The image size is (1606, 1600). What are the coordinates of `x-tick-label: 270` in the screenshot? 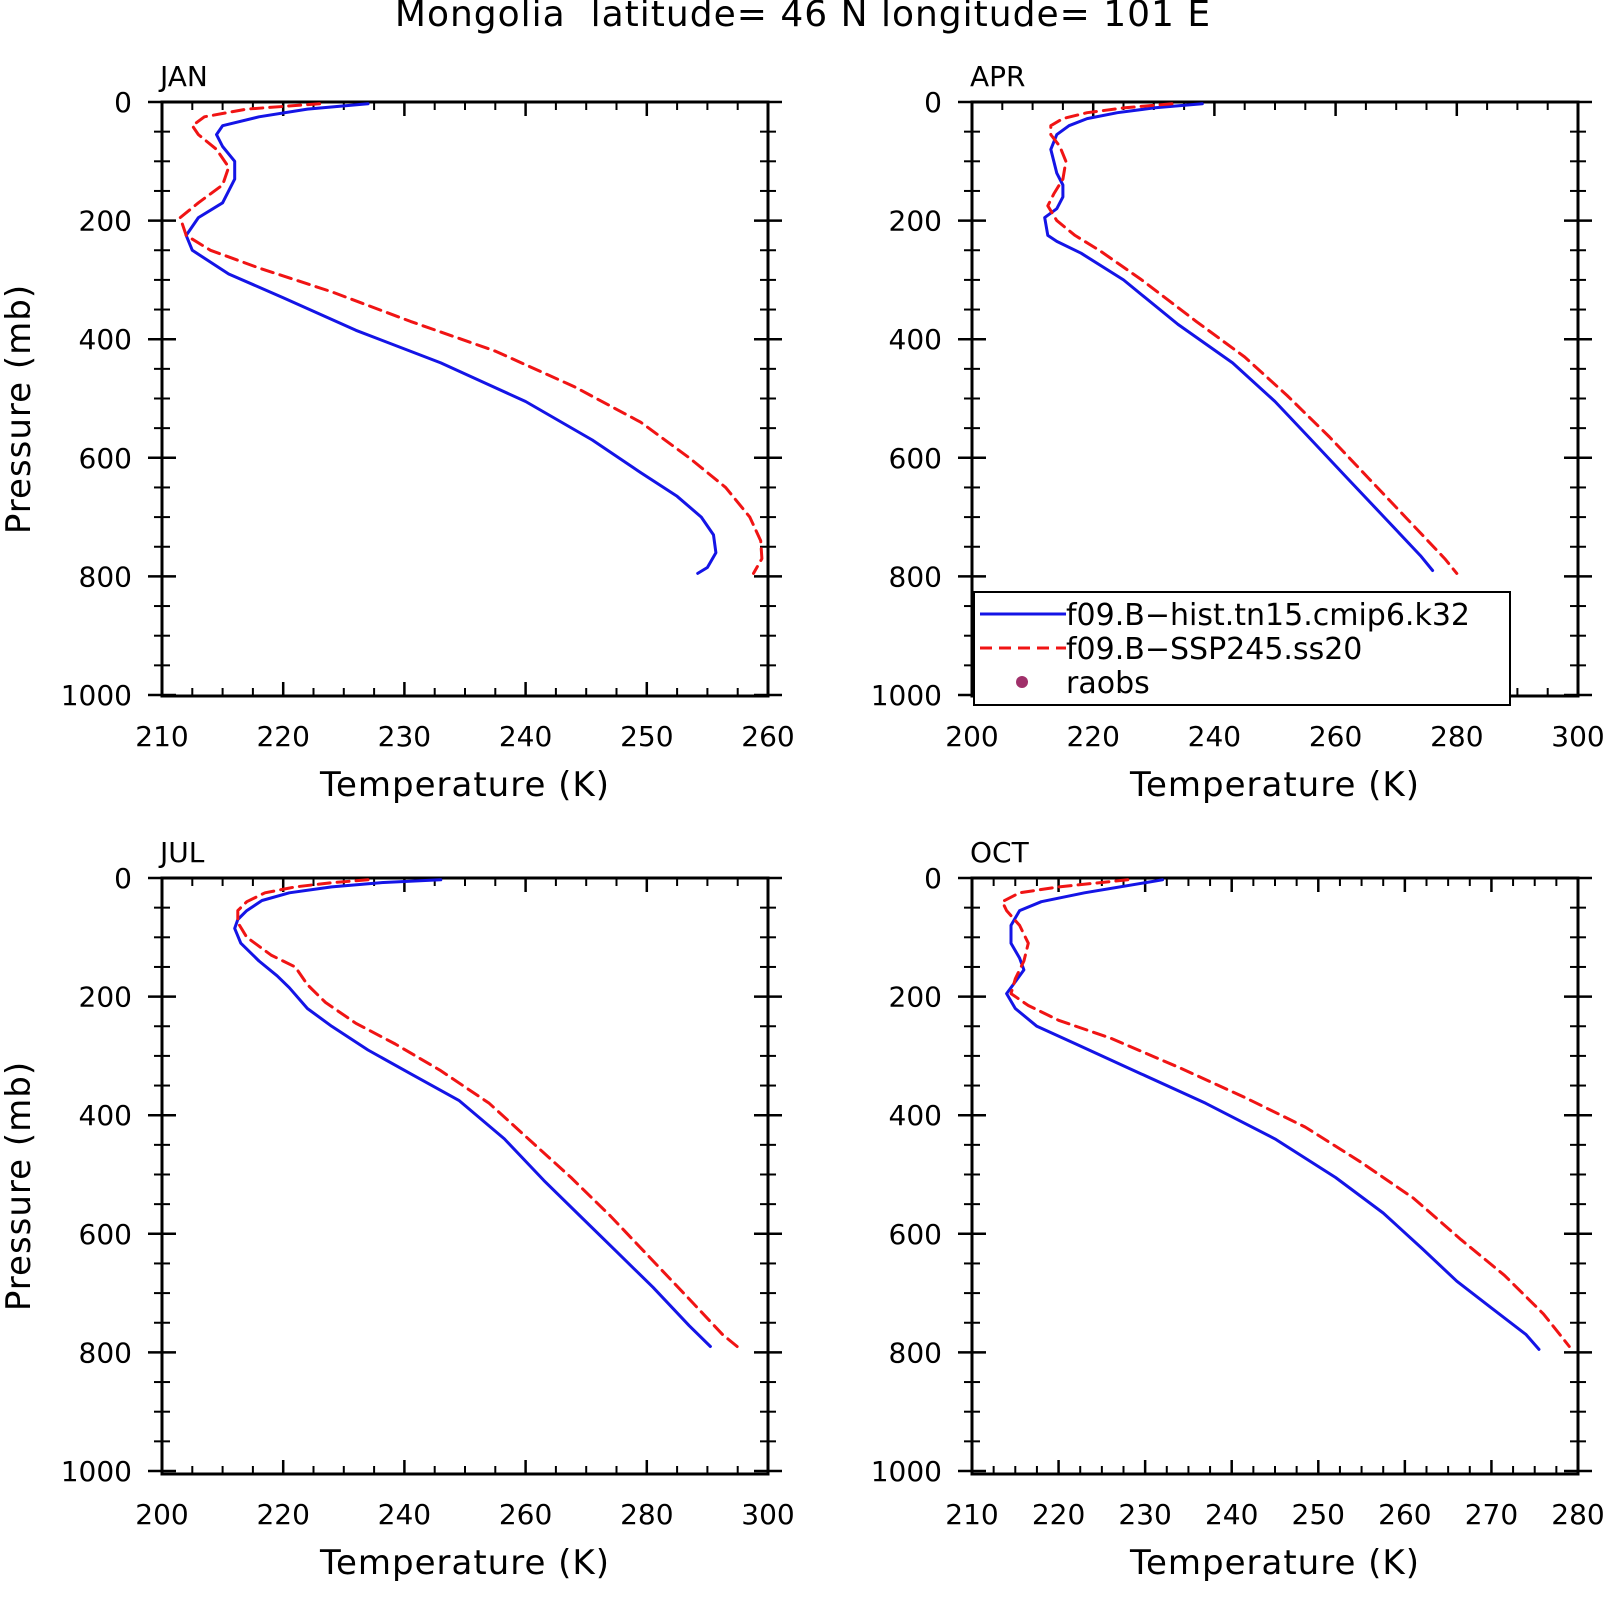 It's located at (1491, 1514).